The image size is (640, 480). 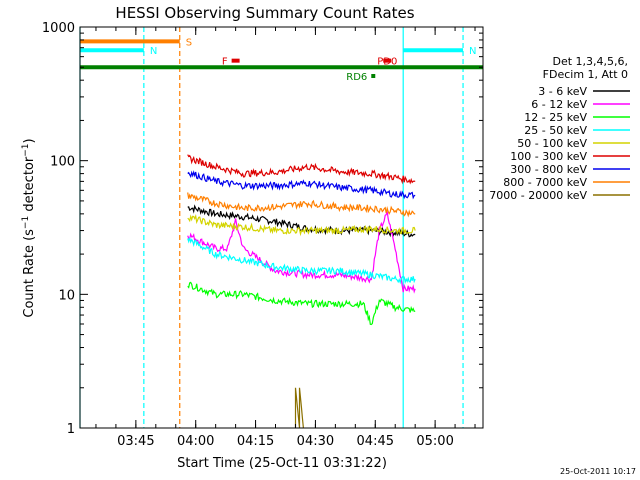 What do you see at coordinates (552, 143) in the screenshot?
I see `legend-label-4: 50 - 100 keV` at bounding box center [552, 143].